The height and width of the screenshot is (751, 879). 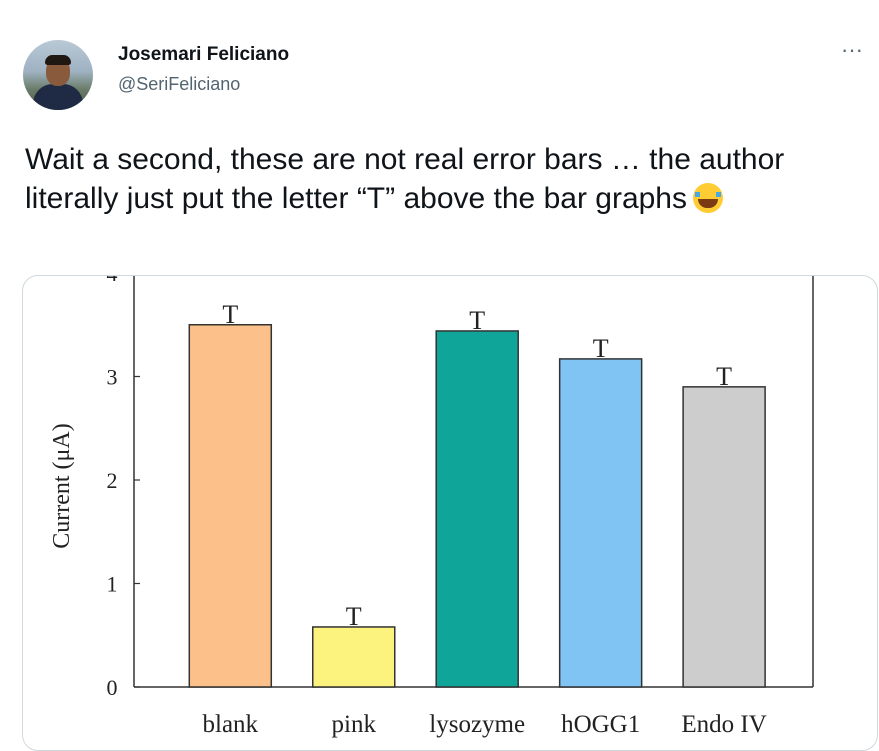 What do you see at coordinates (179, 84) in the screenshot?
I see `user-handle: @SeriFeliciano` at bounding box center [179, 84].